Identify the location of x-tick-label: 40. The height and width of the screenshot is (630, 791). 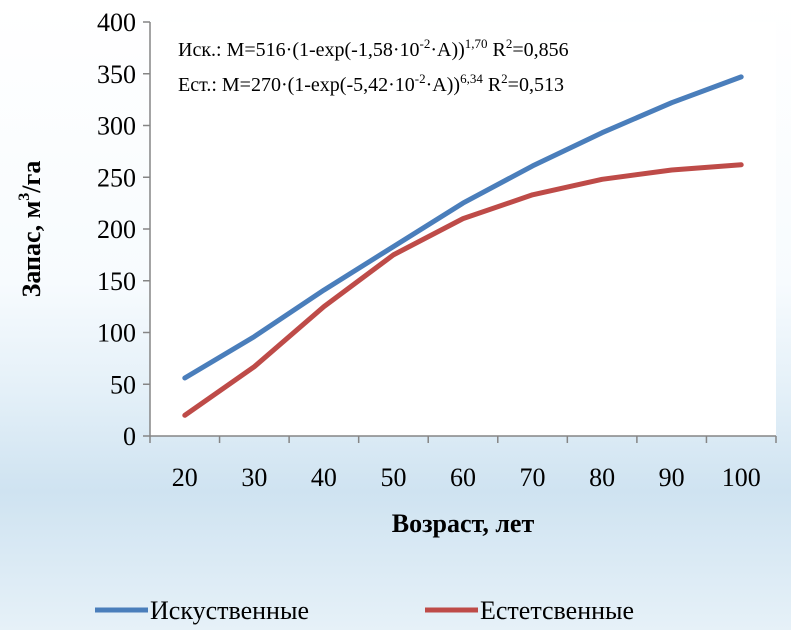
(324, 477).